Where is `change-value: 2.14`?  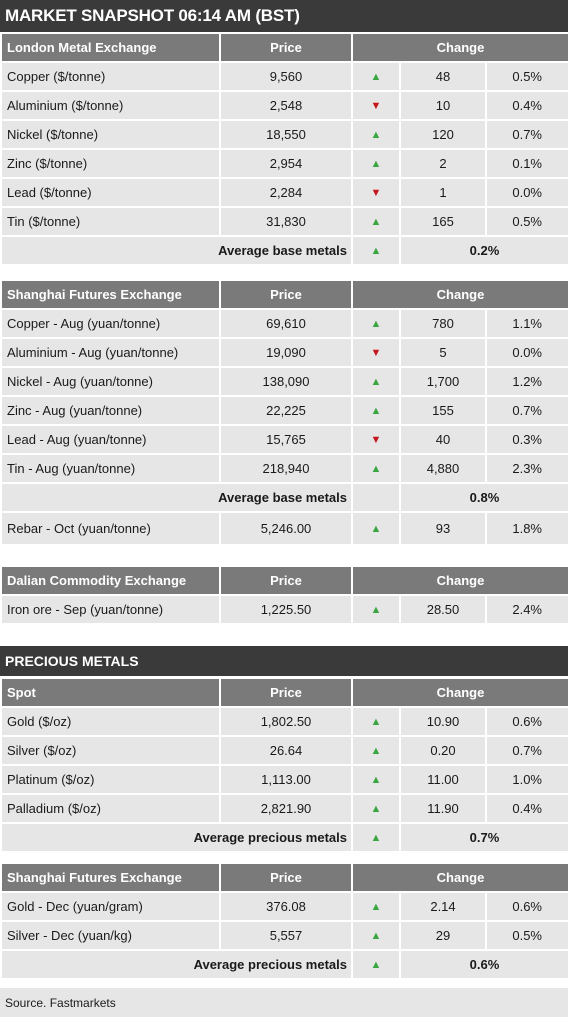
change-value: 2.14 is located at coordinates (443, 906).